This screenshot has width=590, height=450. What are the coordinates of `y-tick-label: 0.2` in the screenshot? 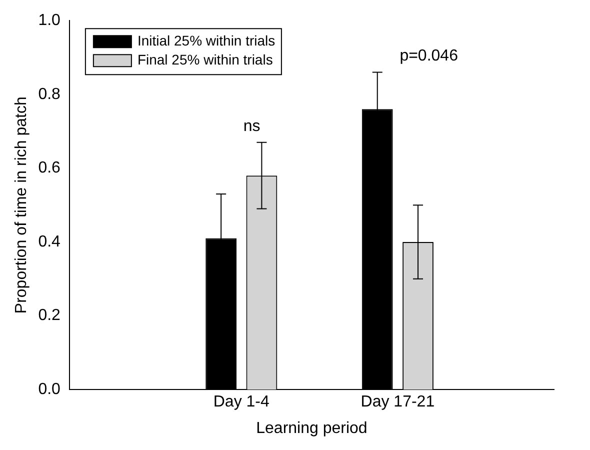 It's located at (49, 315).